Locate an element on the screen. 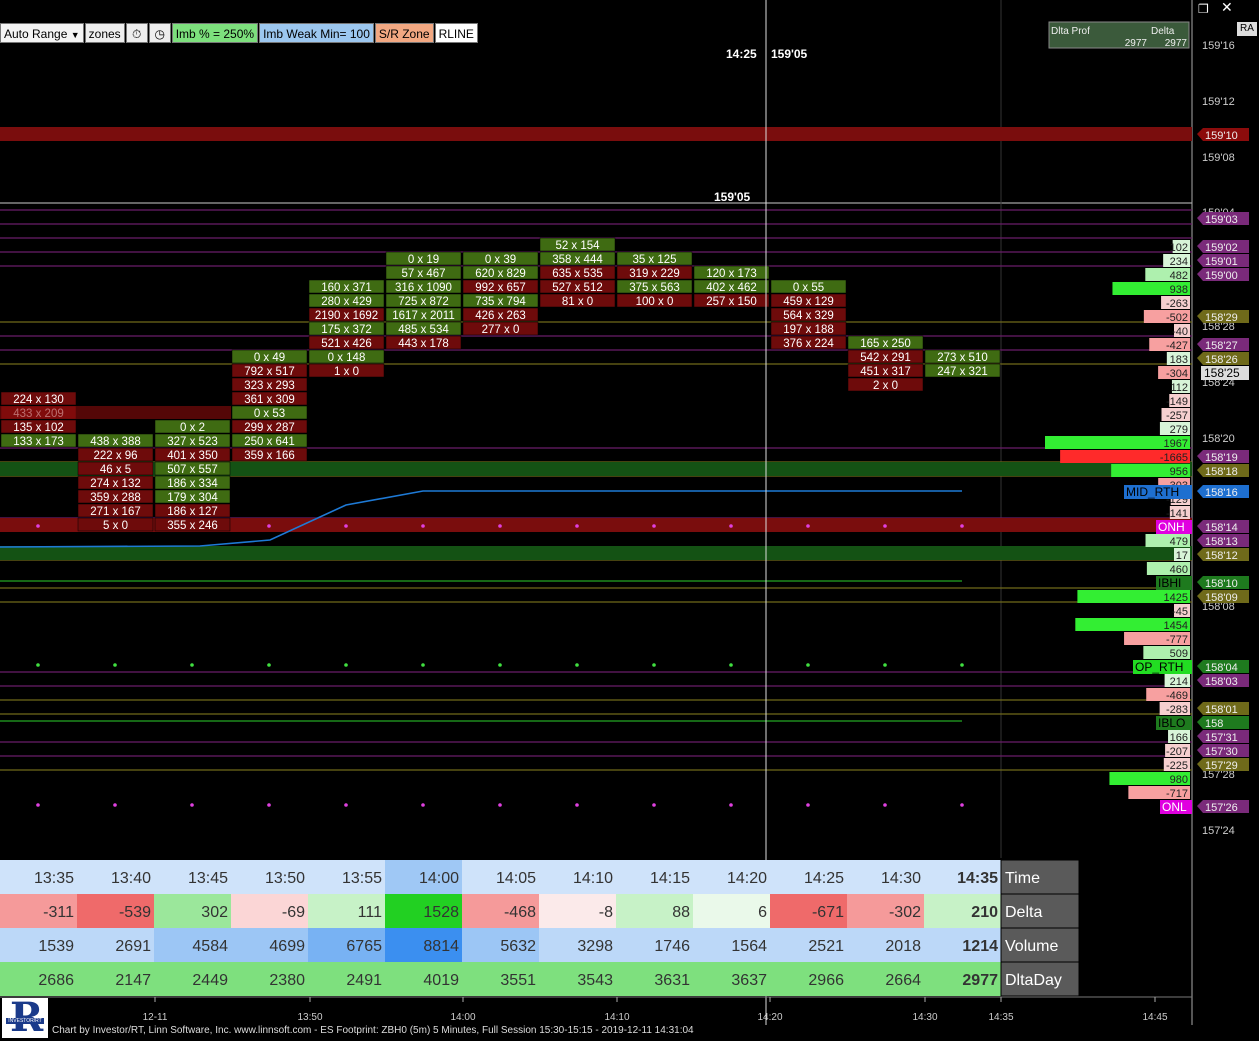  time-cell: 14:35 is located at coordinates (977, 878).